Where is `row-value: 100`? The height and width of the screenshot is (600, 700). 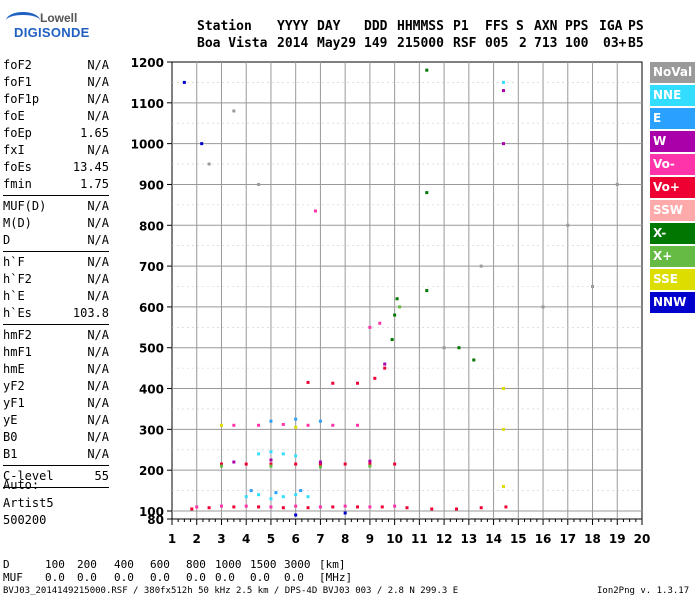 row-value: 100 is located at coordinates (55, 564).